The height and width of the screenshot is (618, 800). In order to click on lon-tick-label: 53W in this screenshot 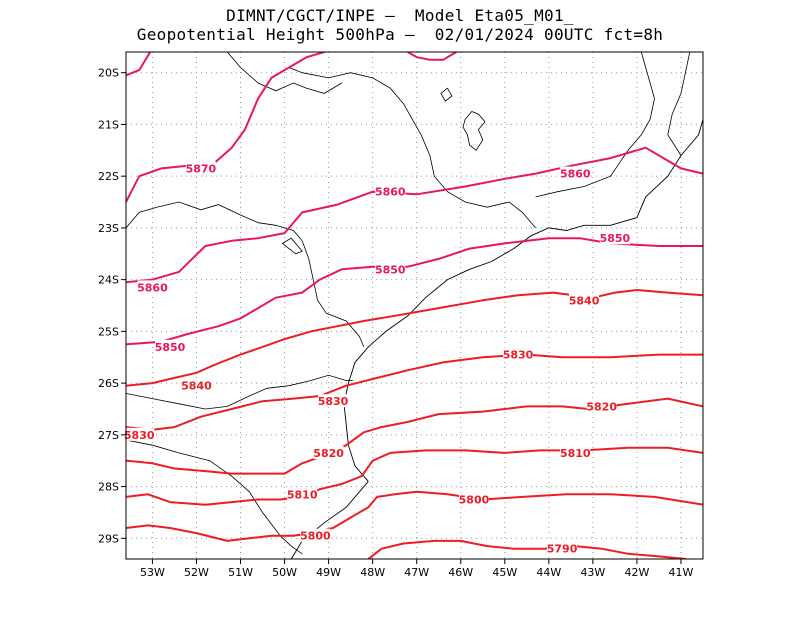, I will do `click(152, 572)`.